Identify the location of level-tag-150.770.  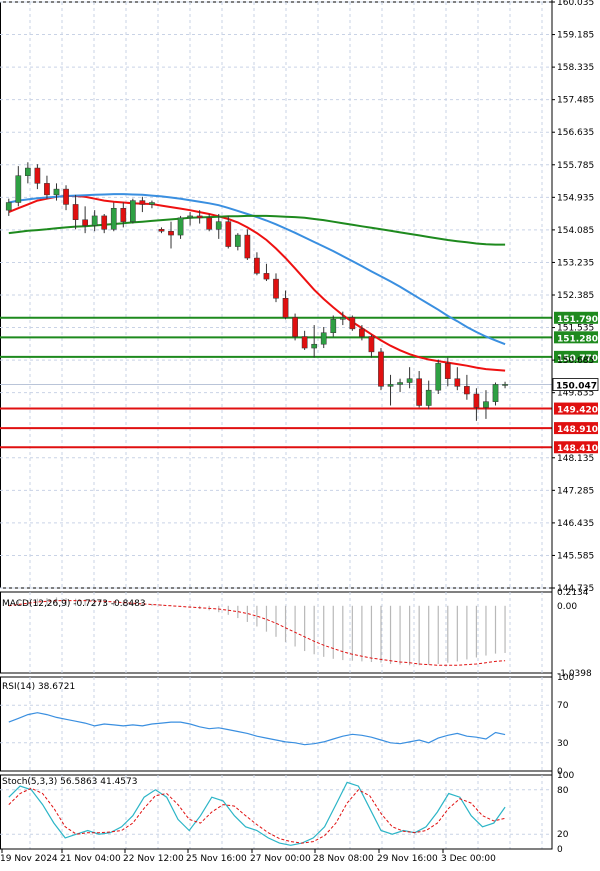
(576, 356).